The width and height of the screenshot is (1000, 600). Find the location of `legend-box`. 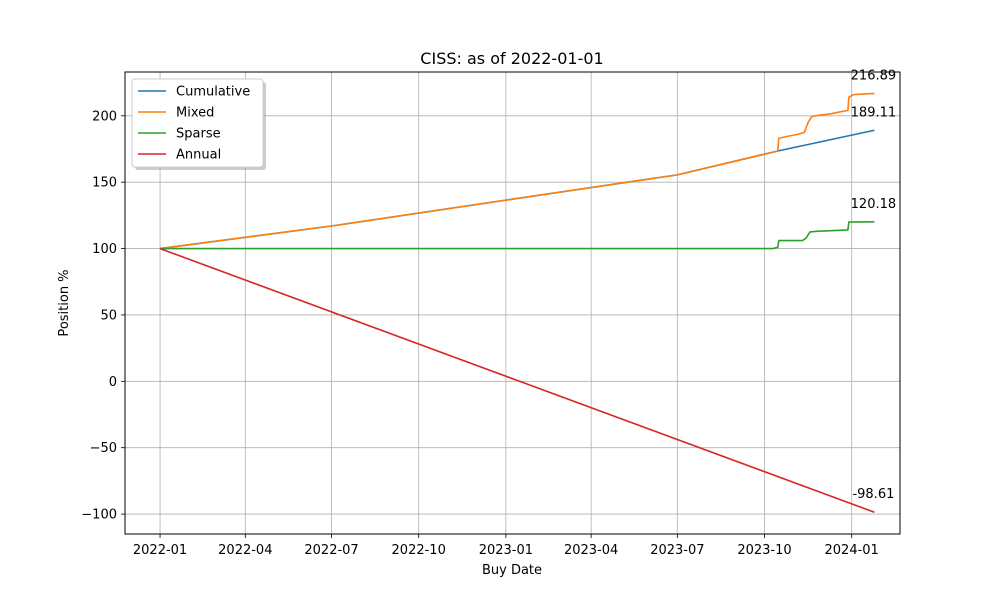

legend-box is located at coordinates (197, 123).